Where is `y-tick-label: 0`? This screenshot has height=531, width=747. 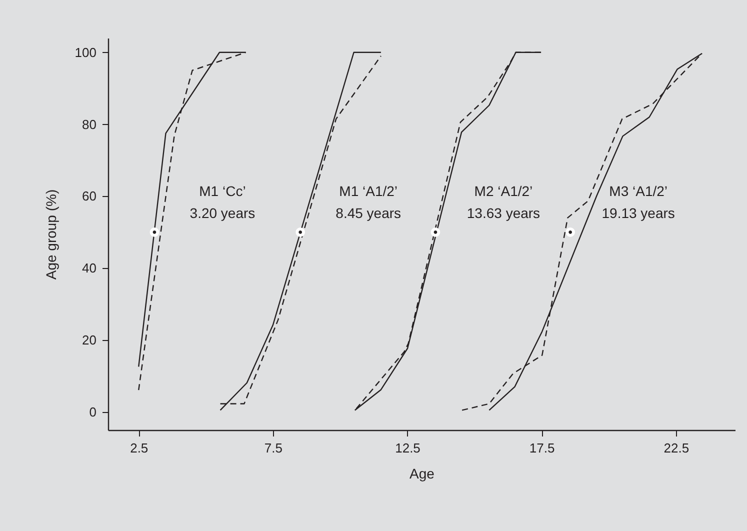 y-tick-label: 0 is located at coordinates (92, 412).